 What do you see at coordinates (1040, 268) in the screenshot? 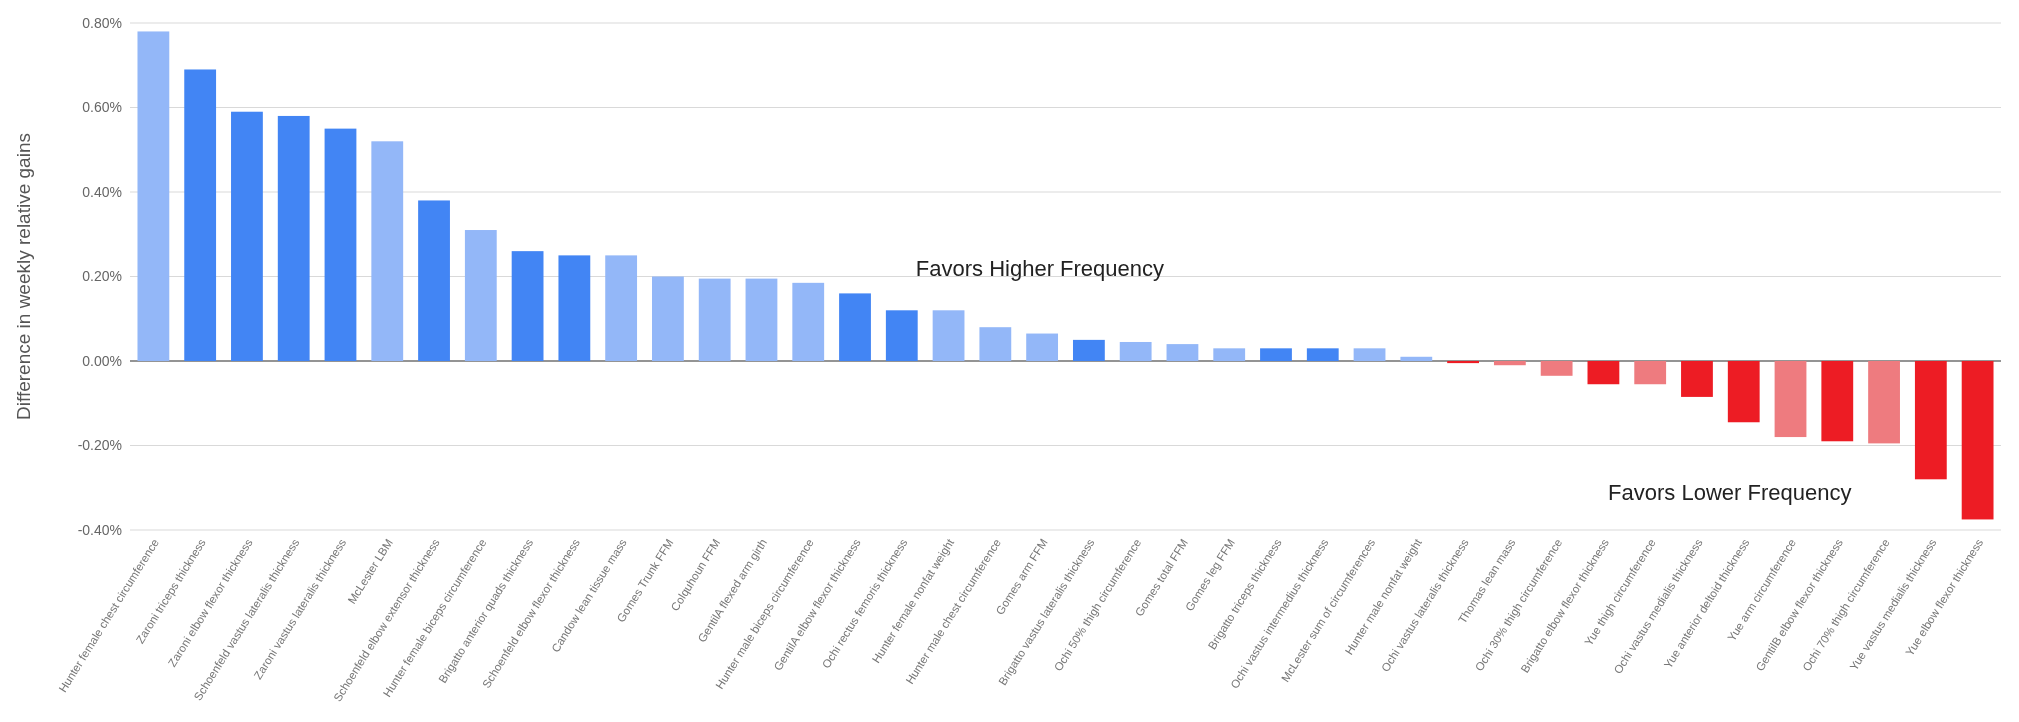
I see `annotation: Favors Higher Frequency` at bounding box center [1040, 268].